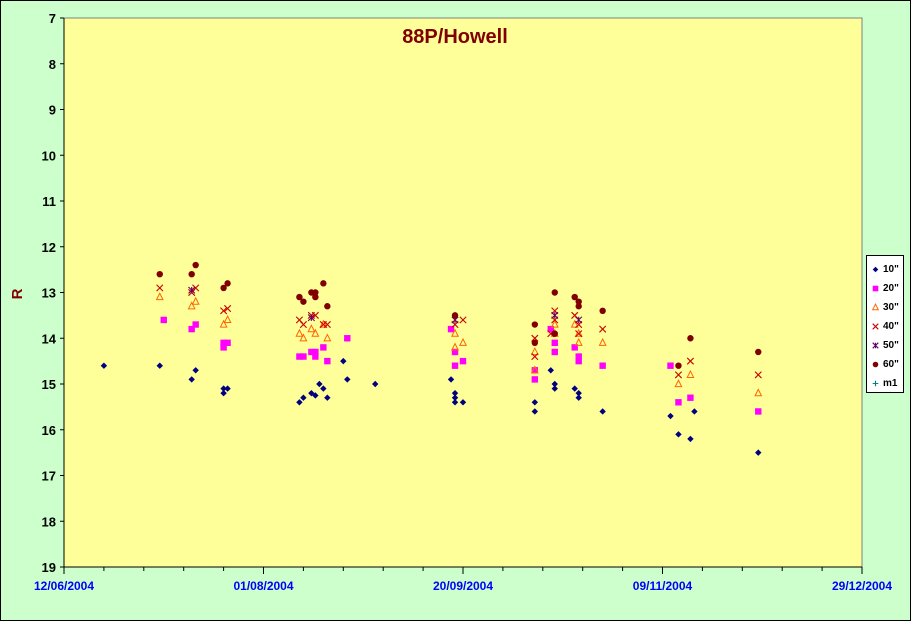  What do you see at coordinates (49, 201) in the screenshot?
I see `y-tick-label: 11` at bounding box center [49, 201].